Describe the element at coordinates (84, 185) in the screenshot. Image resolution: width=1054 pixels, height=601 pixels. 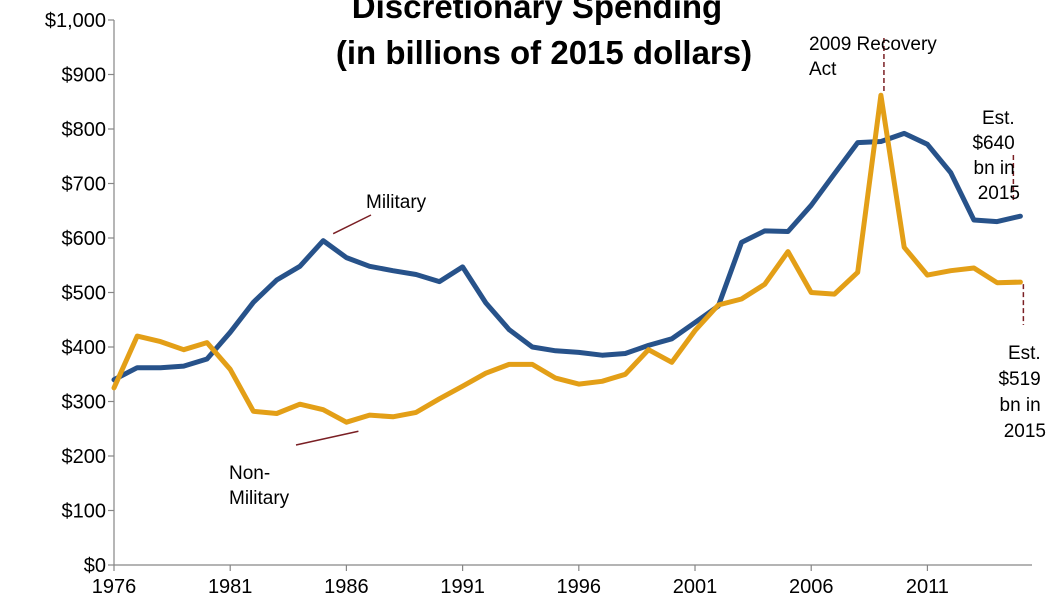
I see `y-tick-label: $700` at that location.